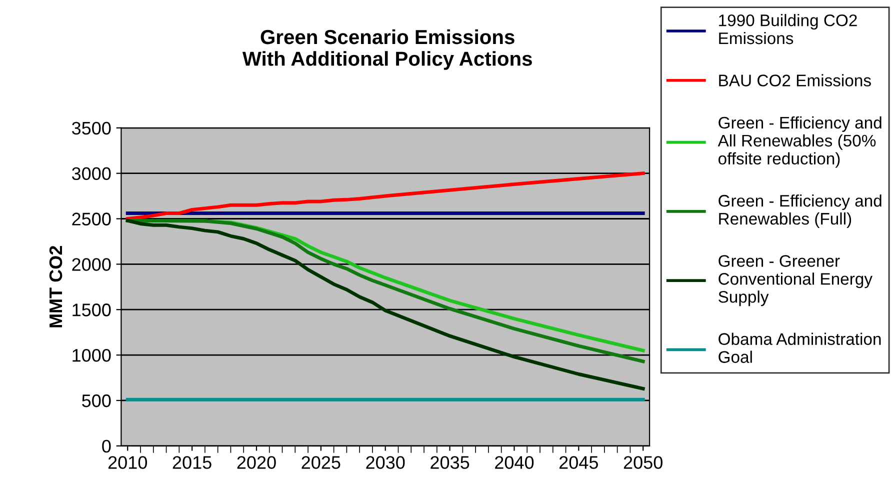  What do you see at coordinates (578, 462) in the screenshot?
I see `x-tick-label: 2045` at bounding box center [578, 462].